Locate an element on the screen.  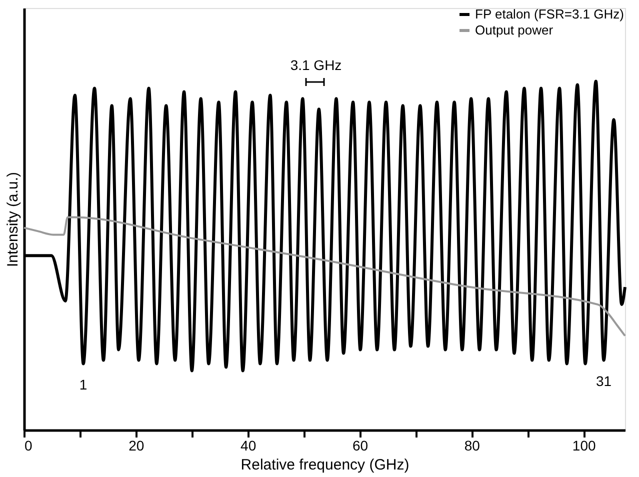
text: 3.1 GHz is located at coordinates (316, 65).